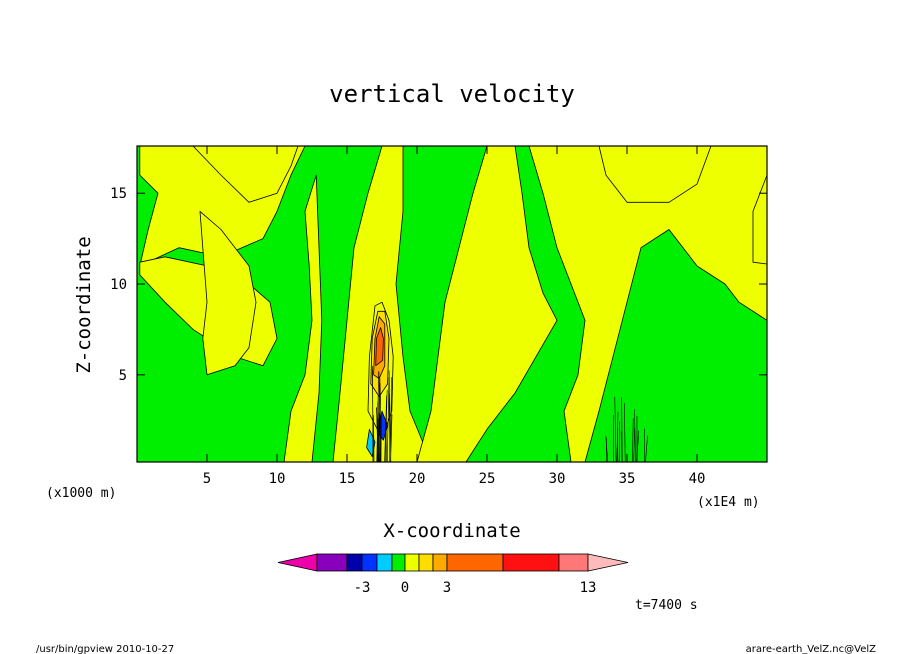 The image size is (904, 654). I want to click on y-tick-label: 10, so click(118, 285).